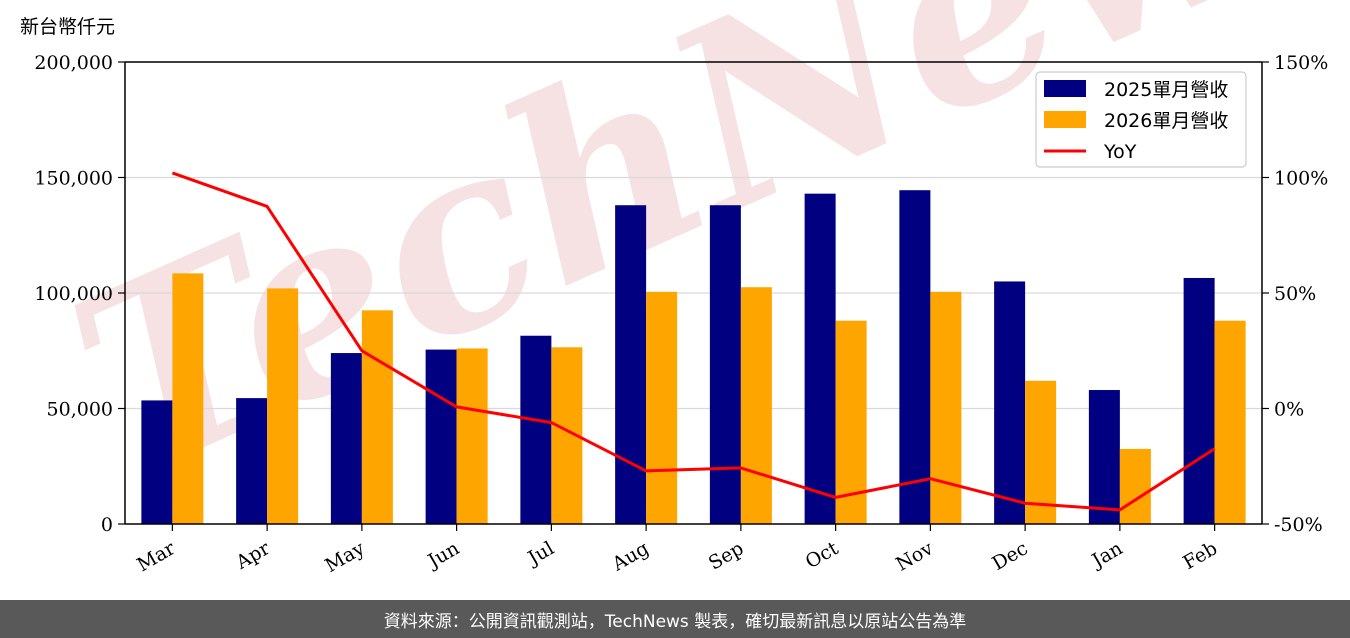  I want to click on x-tick-label-oct: Oct, so click(822, 555).